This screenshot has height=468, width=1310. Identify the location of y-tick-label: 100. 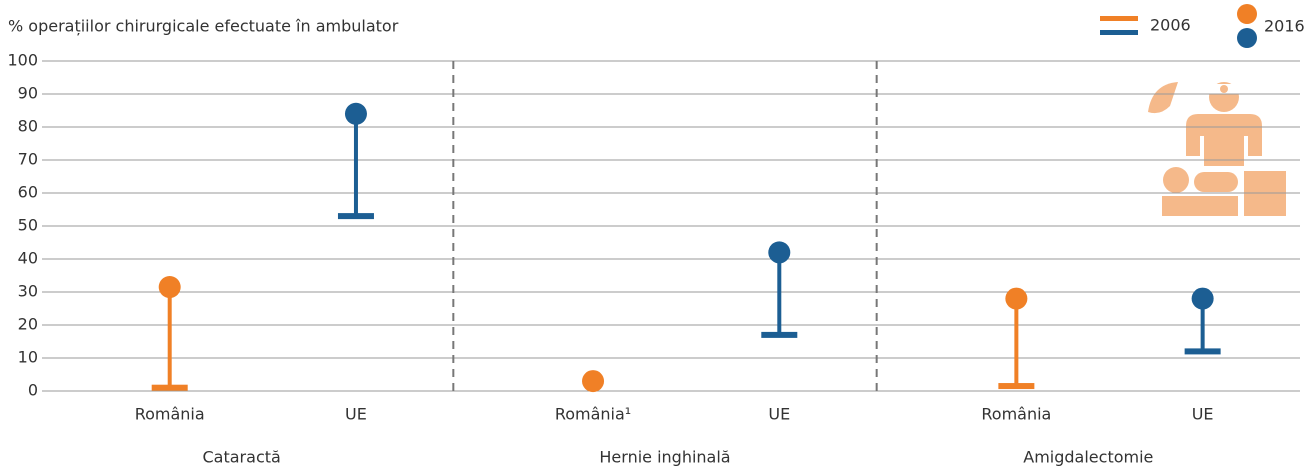
(22, 60).